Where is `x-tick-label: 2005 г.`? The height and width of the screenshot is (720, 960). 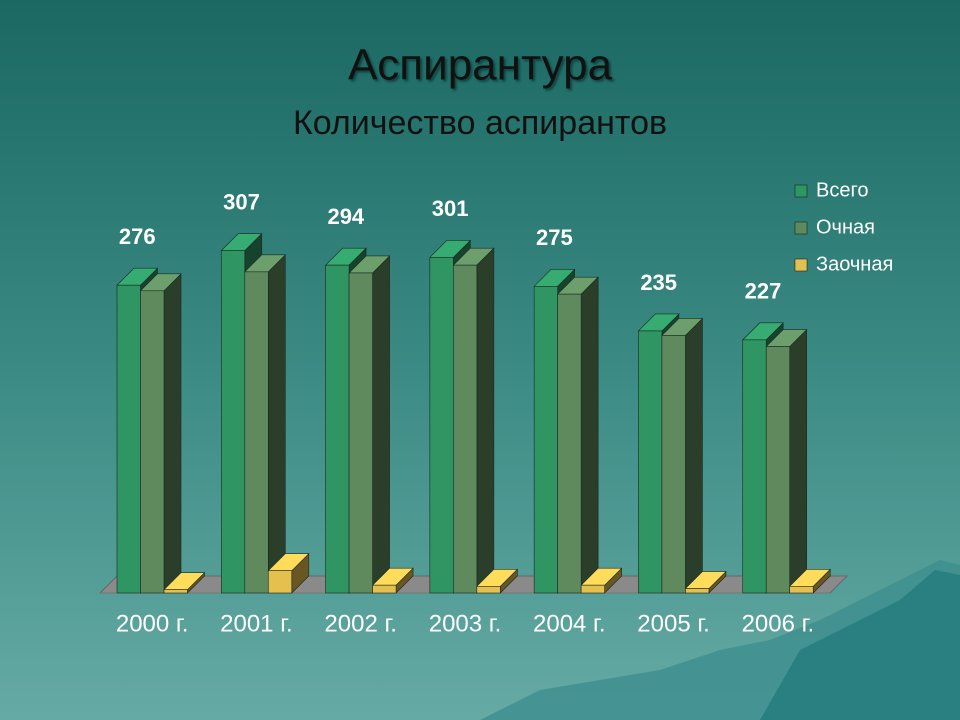
x-tick-label: 2005 г. is located at coordinates (673, 623).